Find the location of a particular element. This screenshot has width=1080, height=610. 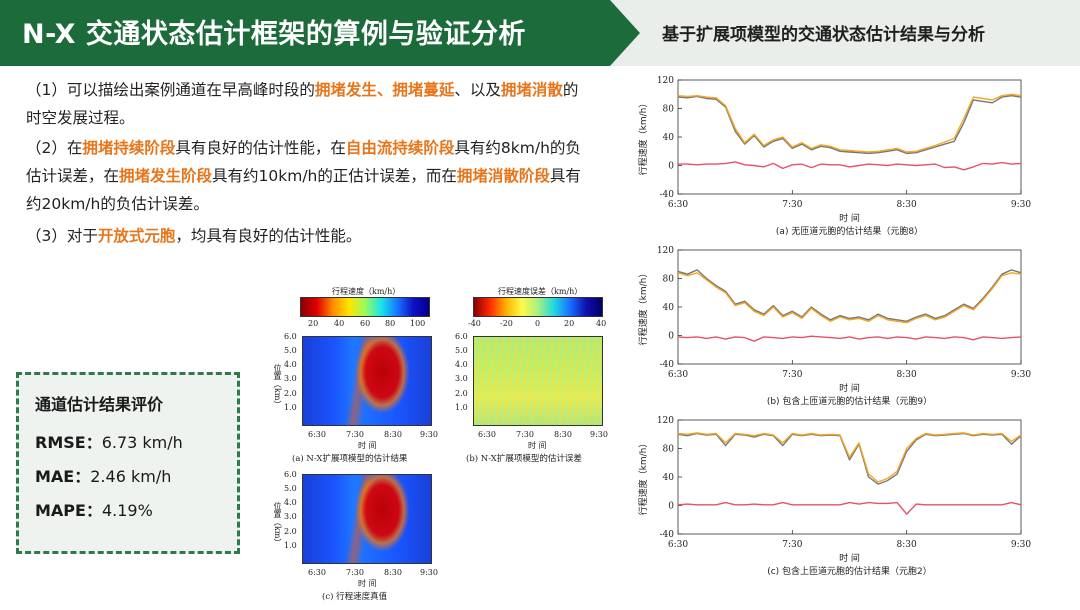

heatmap-b is located at coordinates (538, 381).